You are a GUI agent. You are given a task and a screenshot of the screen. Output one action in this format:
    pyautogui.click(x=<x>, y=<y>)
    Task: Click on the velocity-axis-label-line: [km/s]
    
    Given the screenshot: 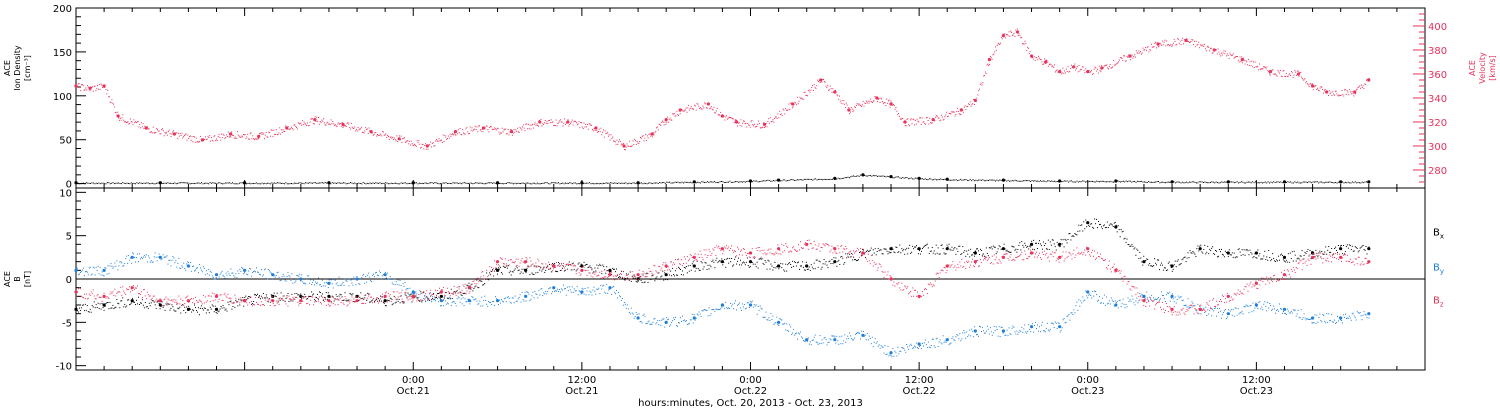 What is the action you would take?
    pyautogui.click(x=1492, y=68)
    